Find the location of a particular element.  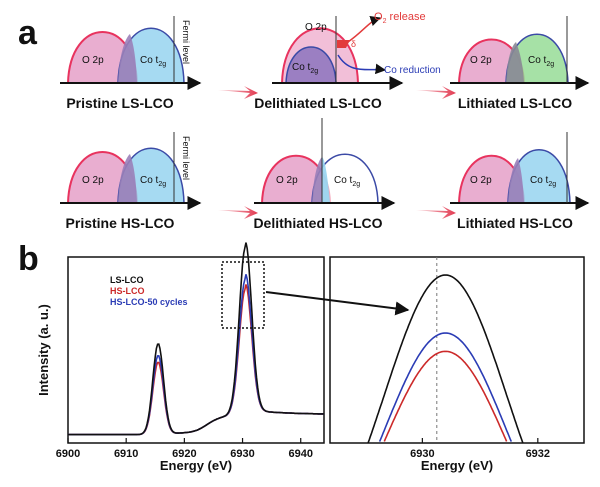

right-x-axis-label: Energy (eV) is located at coordinates (457, 465).